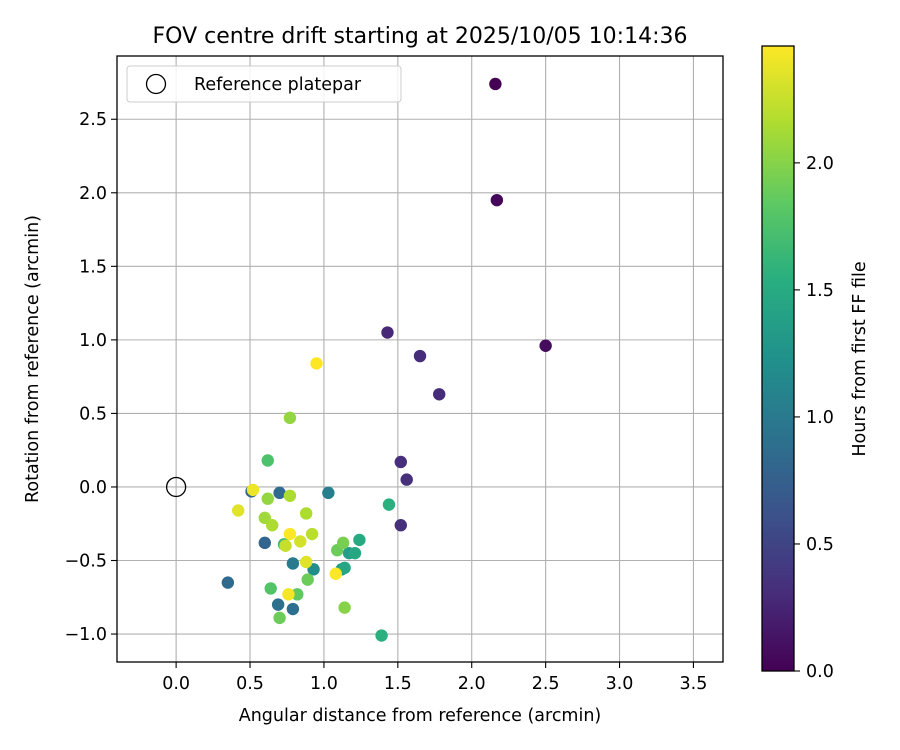  What do you see at coordinates (86, 635) in the screenshot?
I see `y-tick-label: −1.0` at bounding box center [86, 635].